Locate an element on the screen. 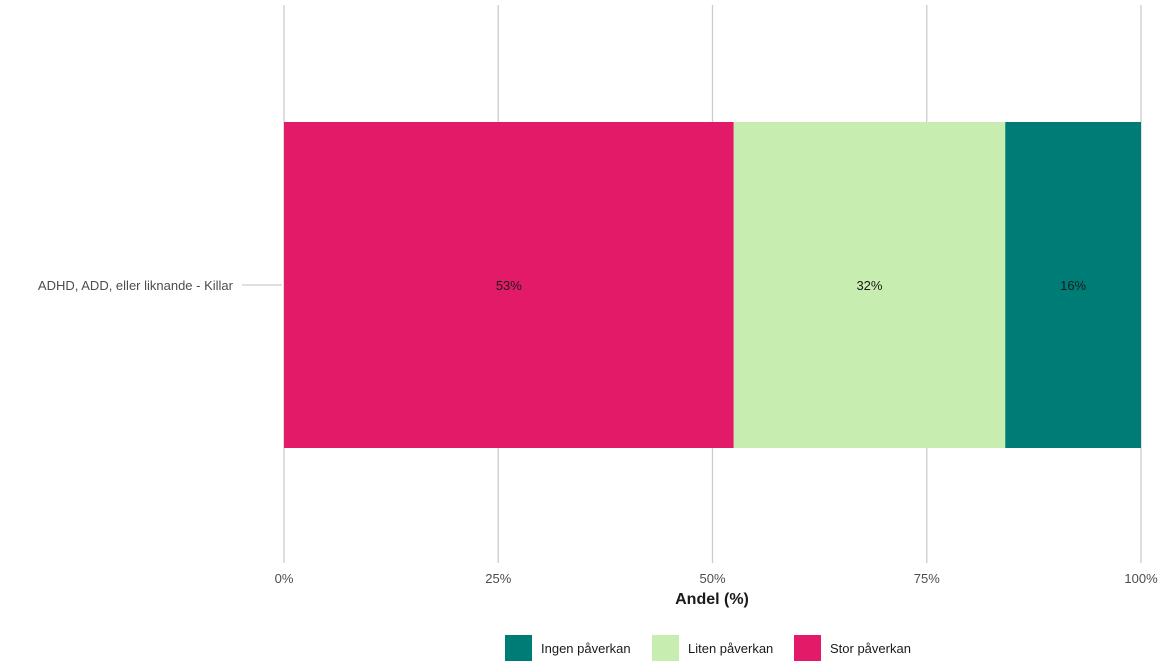  bar-data-label: 53% is located at coordinates (509, 285).